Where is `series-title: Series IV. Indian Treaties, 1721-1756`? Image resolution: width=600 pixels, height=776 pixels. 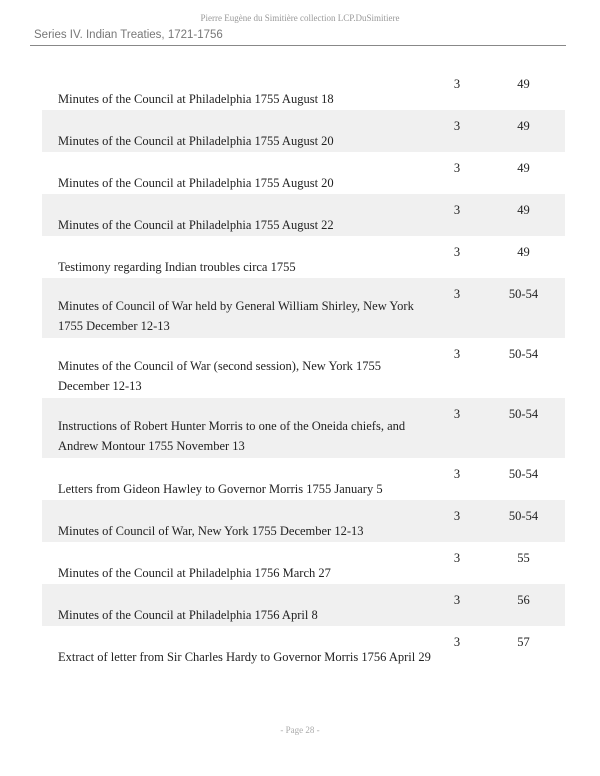
series-title: Series IV. Indian Treaties, 1721-1756 is located at coordinates (128, 35).